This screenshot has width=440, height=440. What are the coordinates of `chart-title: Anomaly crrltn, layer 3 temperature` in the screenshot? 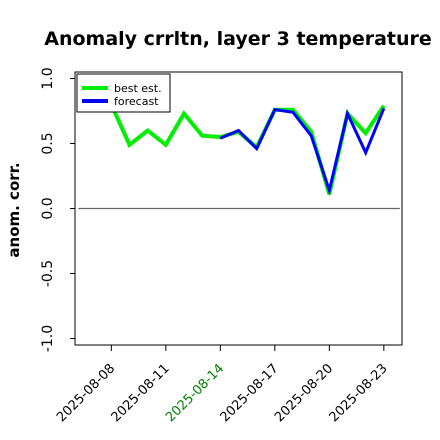 It's located at (238, 39).